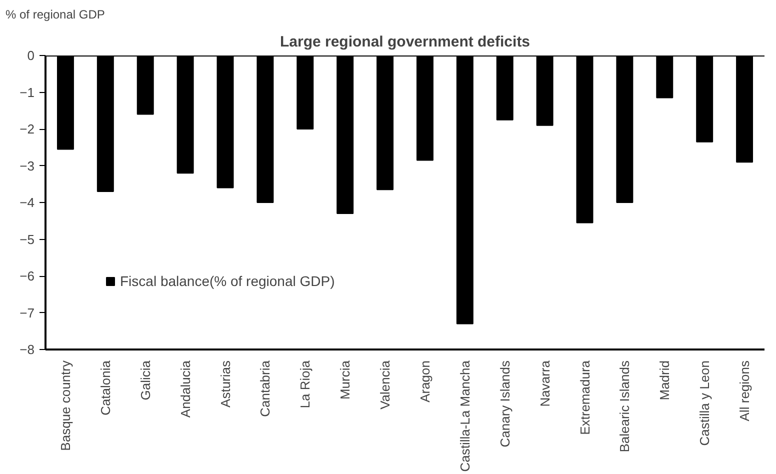  Describe the element at coordinates (504, 404) in the screenshot. I see `x-tick-label: Canary Islands` at that location.